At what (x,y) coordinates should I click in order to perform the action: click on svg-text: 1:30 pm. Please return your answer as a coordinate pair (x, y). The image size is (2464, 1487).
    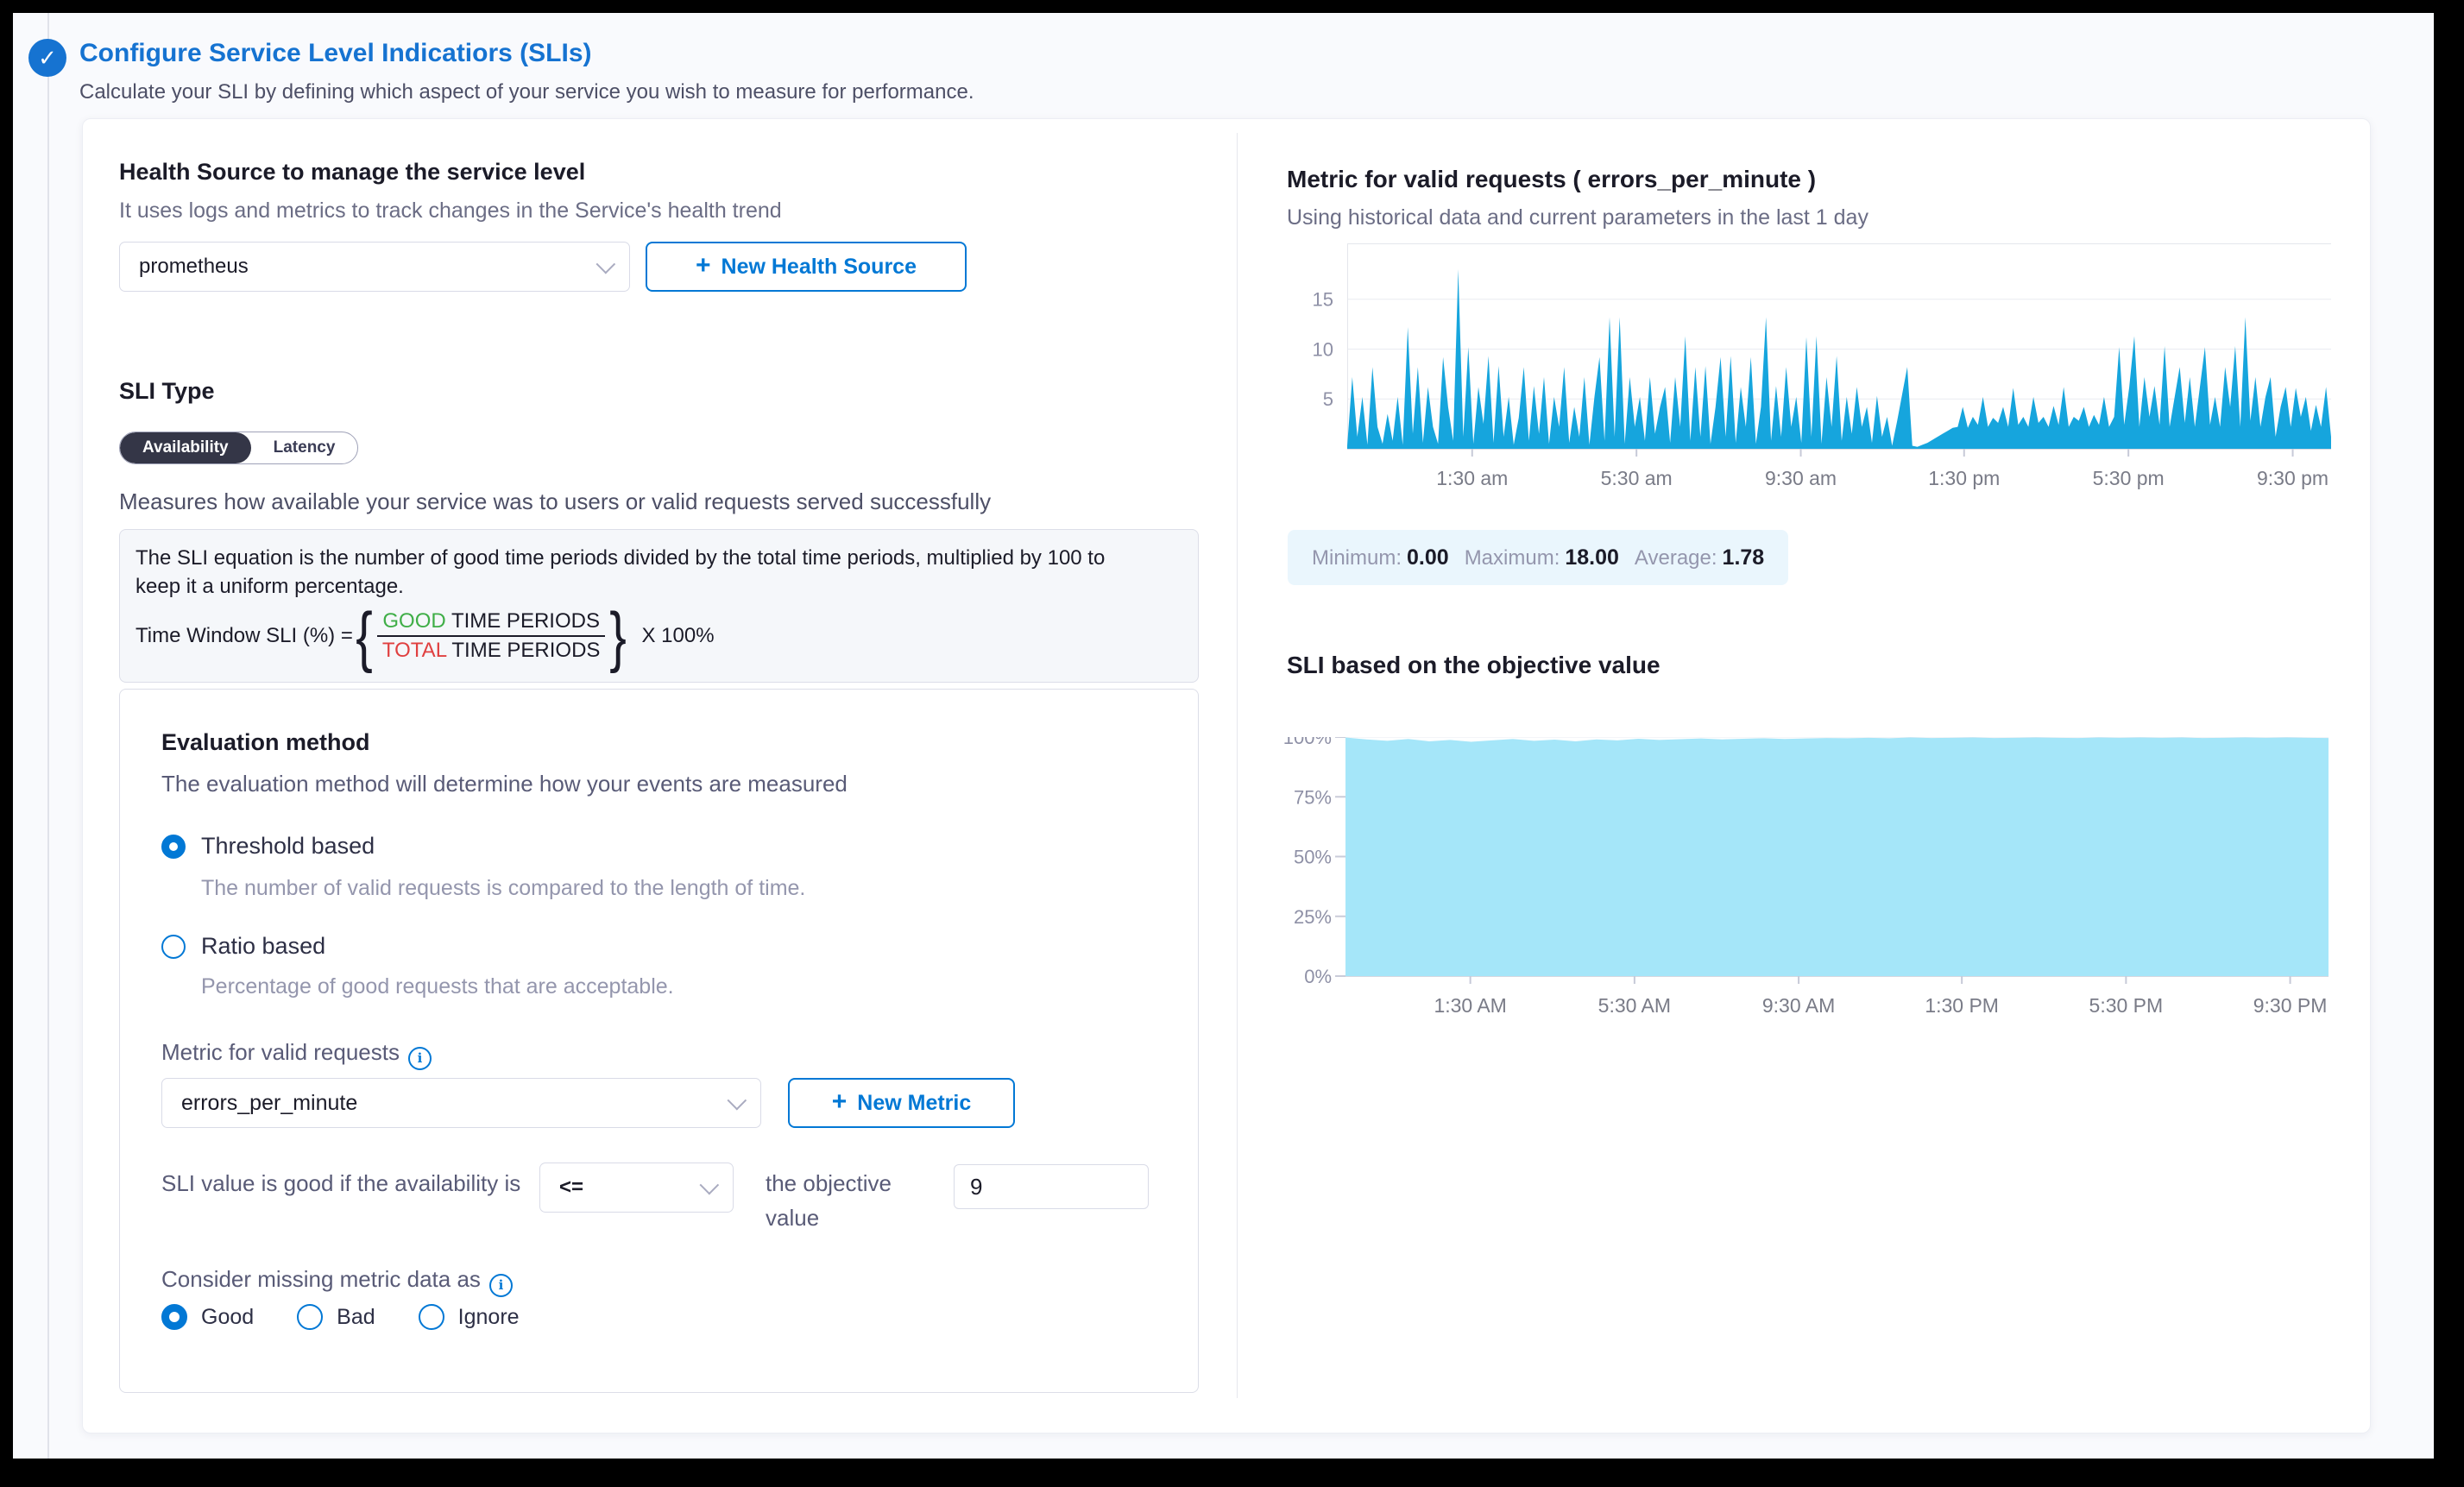
    Looking at the image, I should click on (1964, 478).